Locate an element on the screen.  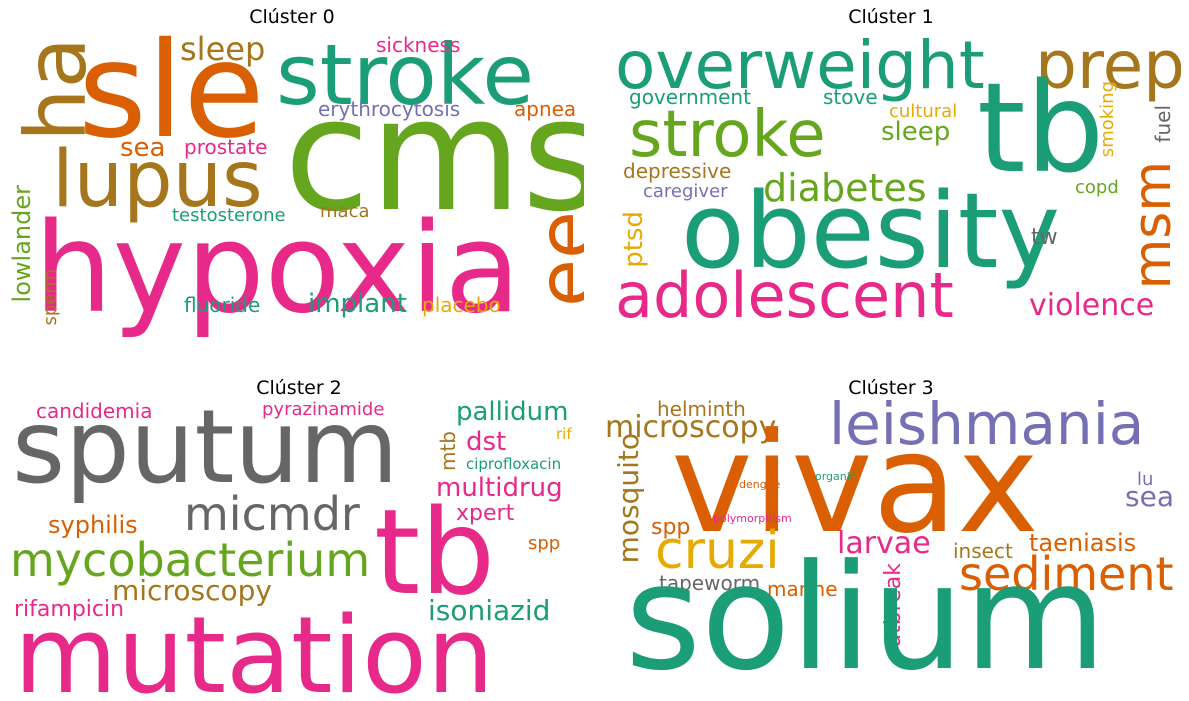
word-micmdr: micmdr is located at coordinates (272, 514).